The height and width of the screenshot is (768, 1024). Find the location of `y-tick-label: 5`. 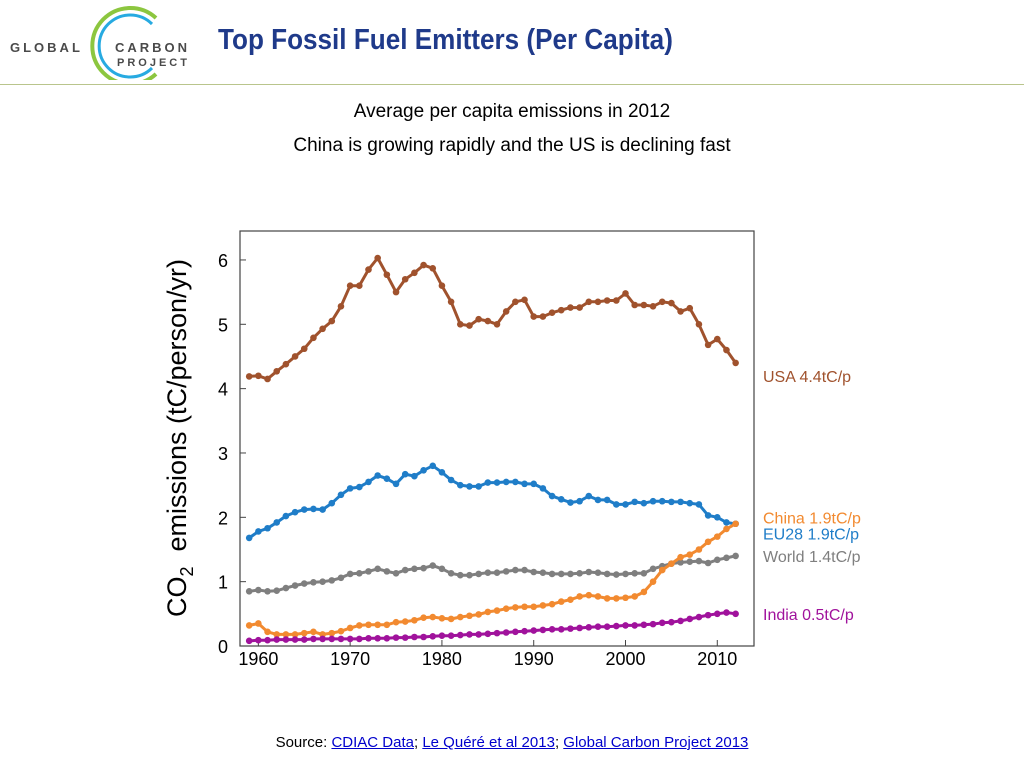

y-tick-label: 5 is located at coordinates (223, 325).